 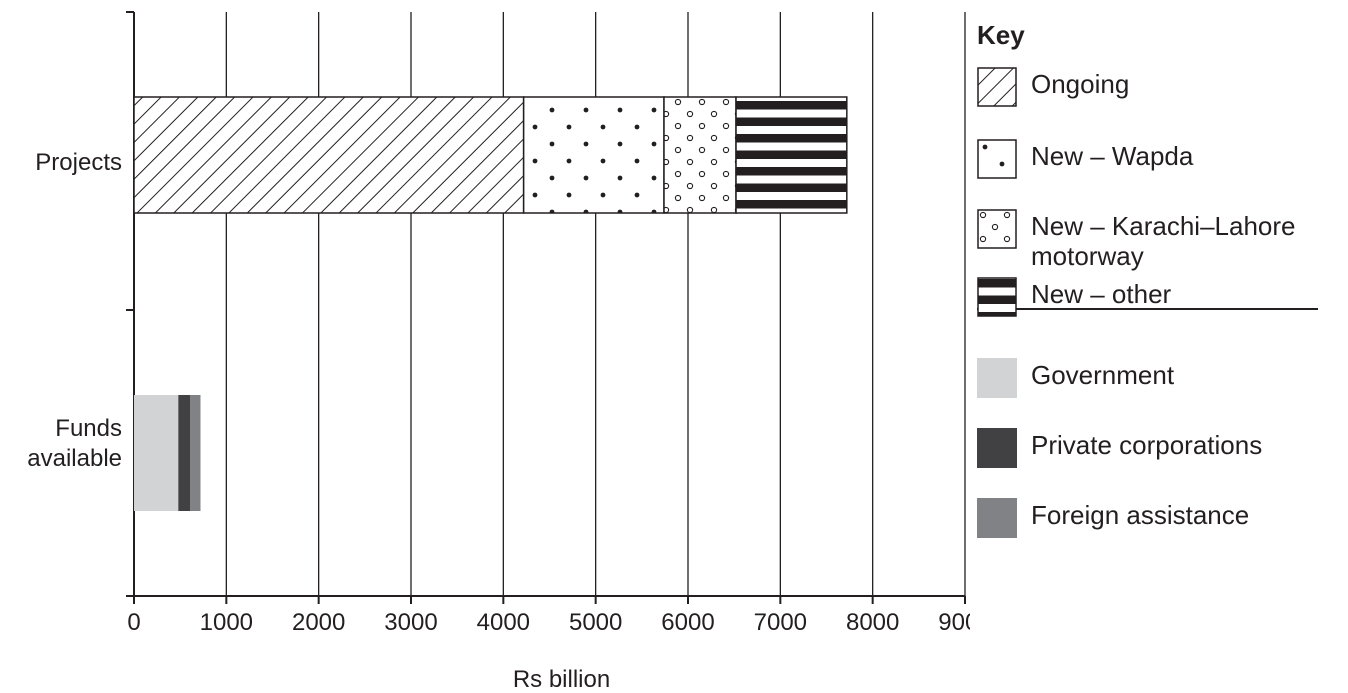 What do you see at coordinates (1147, 309) in the screenshot?
I see `legend-divider` at bounding box center [1147, 309].